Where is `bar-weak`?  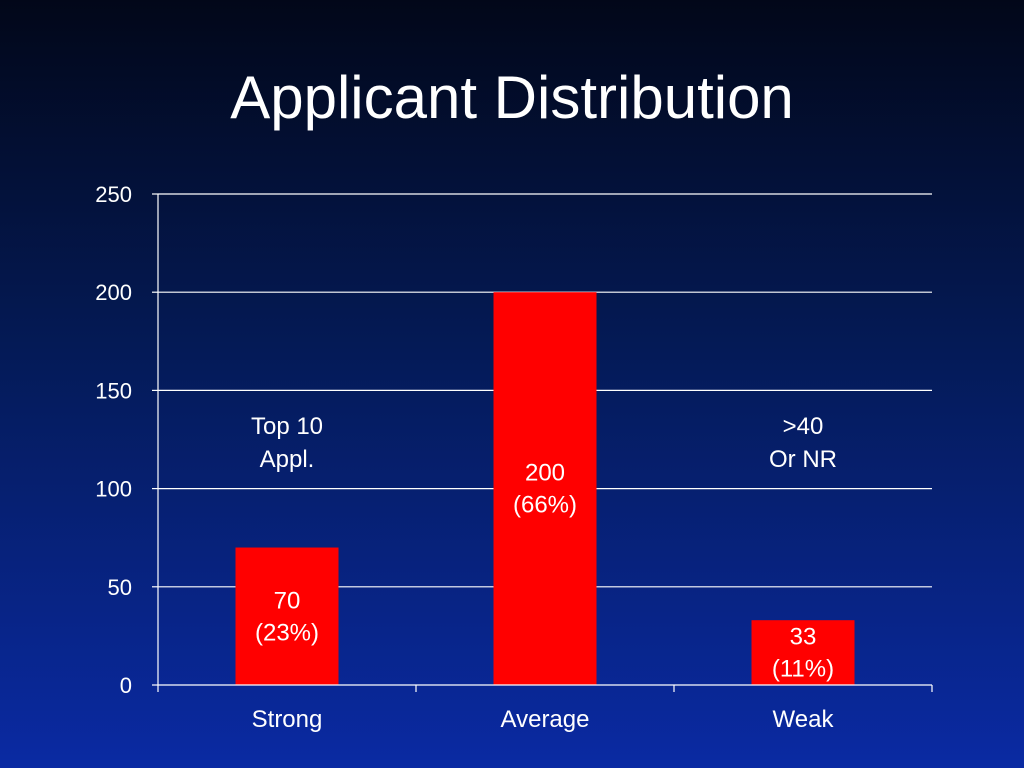 bar-weak is located at coordinates (803, 652).